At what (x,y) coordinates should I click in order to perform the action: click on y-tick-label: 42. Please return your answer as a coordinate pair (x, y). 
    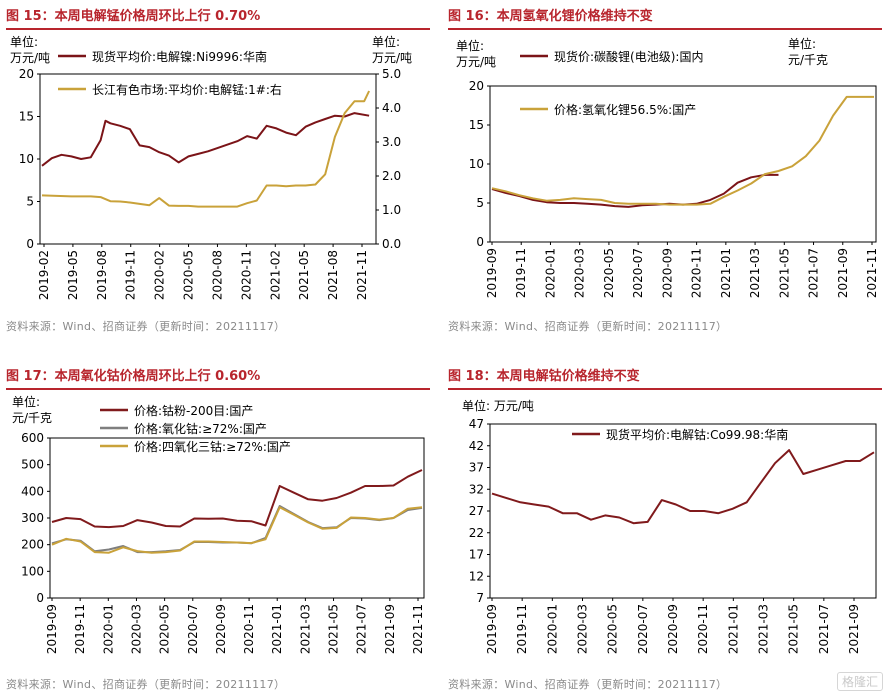
    Looking at the image, I should click on (476, 446).